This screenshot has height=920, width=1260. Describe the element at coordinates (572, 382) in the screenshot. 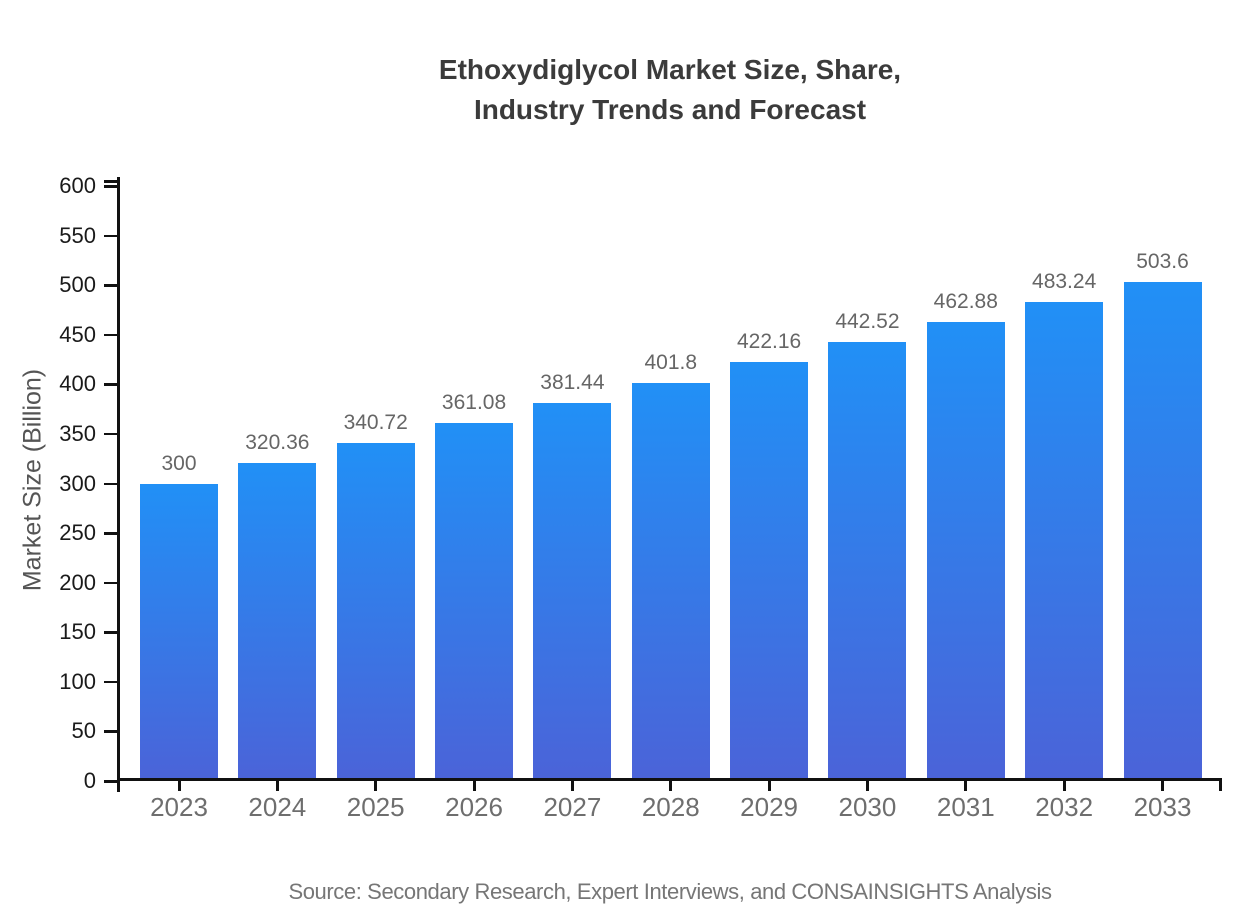

I see `bar-value-label: 381.44` at that location.